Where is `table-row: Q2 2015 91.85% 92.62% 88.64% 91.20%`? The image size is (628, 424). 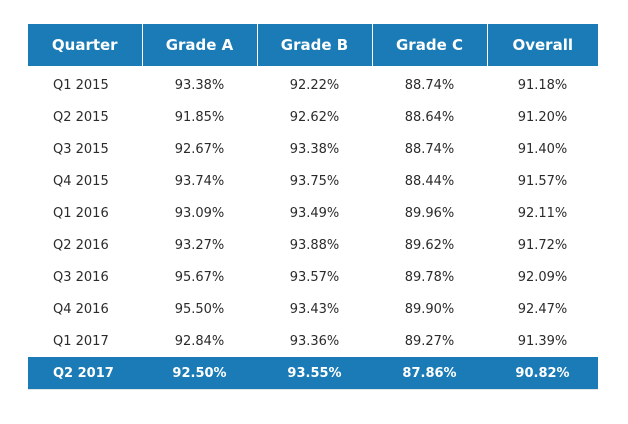 table-row: Q2 2015 91.85% 92.62% 88.64% 91.20% is located at coordinates (313, 117).